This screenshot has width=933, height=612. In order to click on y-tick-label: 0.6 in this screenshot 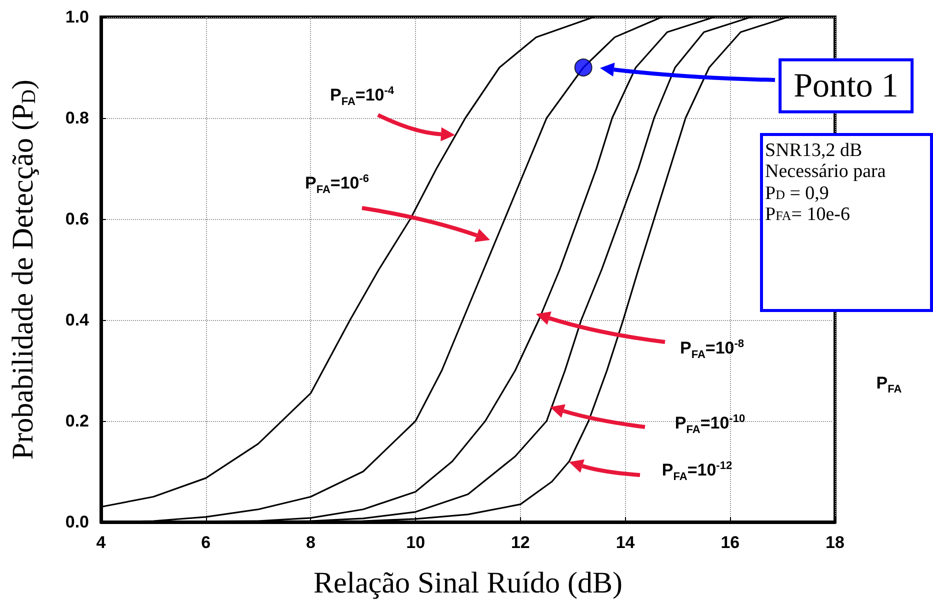, I will do `click(77, 219)`.